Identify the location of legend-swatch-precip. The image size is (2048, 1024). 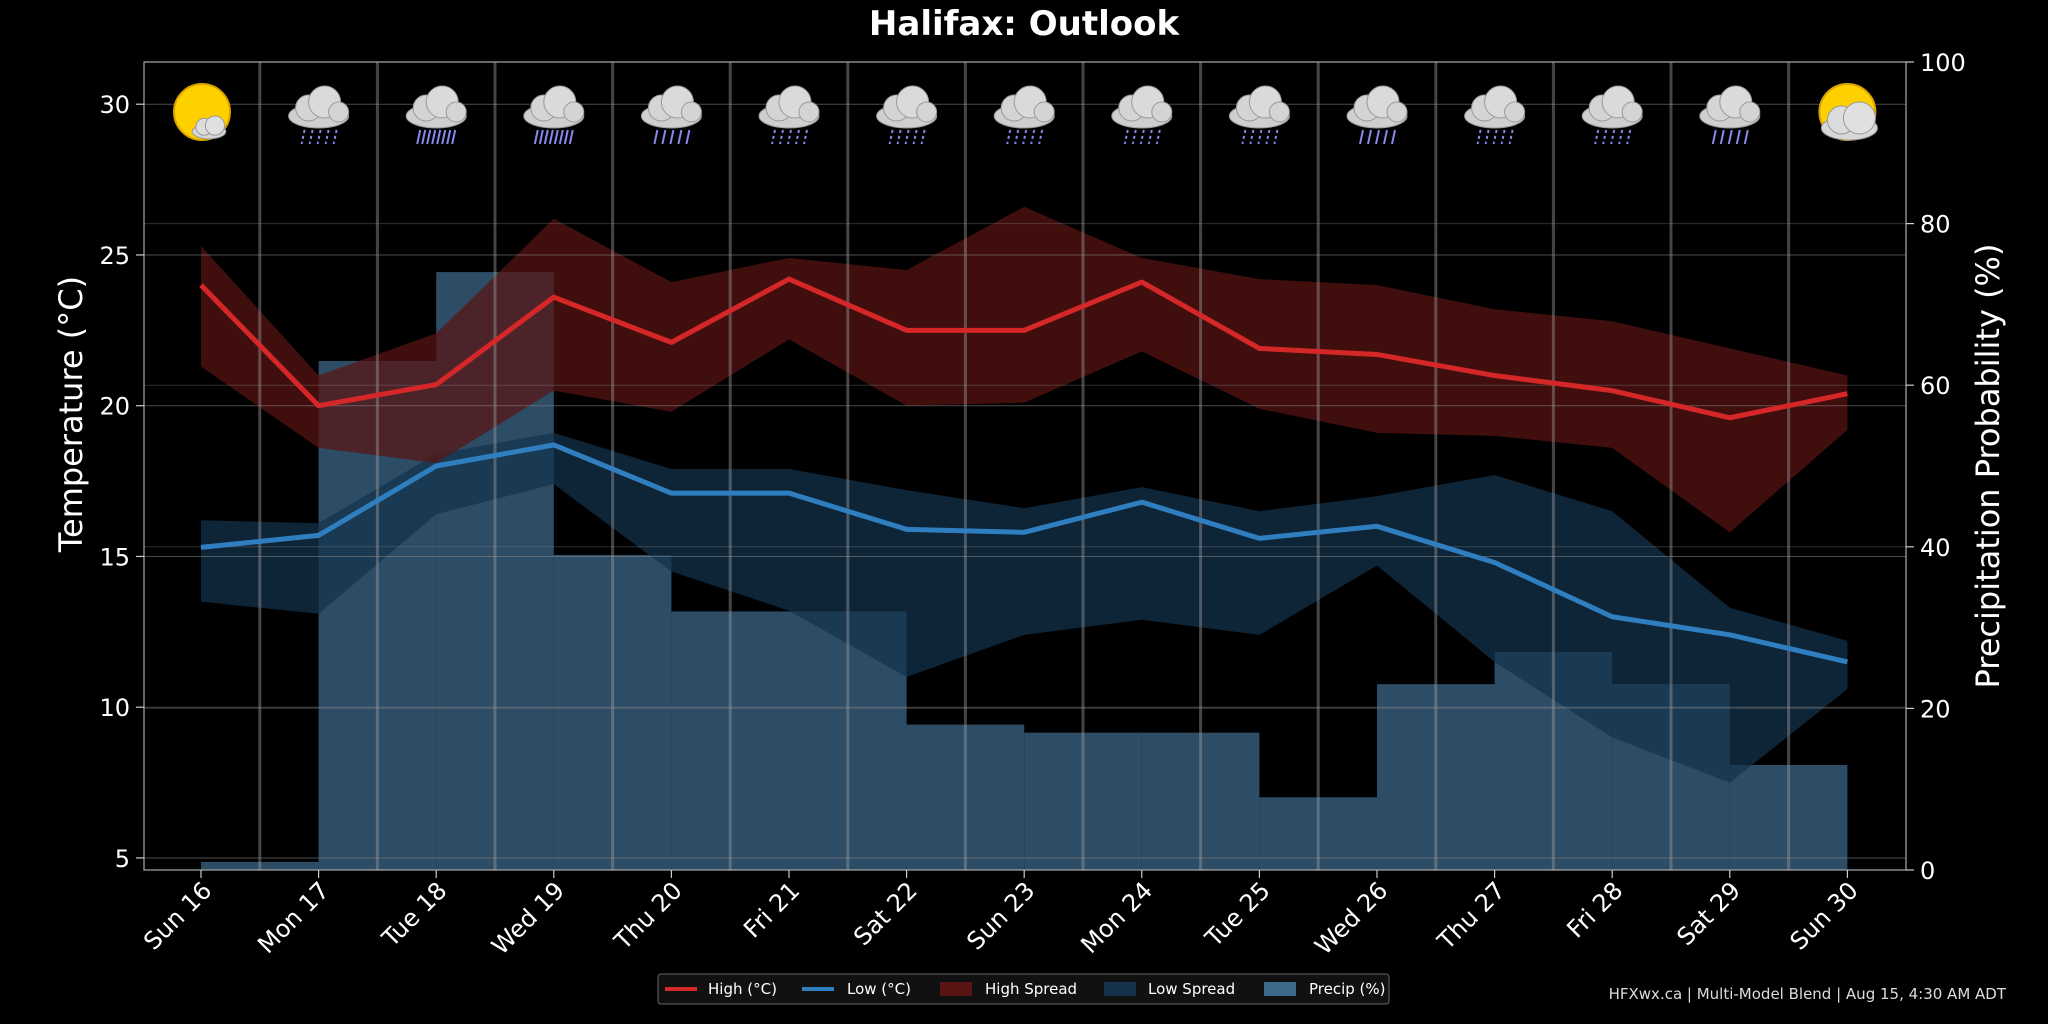
(1280, 989).